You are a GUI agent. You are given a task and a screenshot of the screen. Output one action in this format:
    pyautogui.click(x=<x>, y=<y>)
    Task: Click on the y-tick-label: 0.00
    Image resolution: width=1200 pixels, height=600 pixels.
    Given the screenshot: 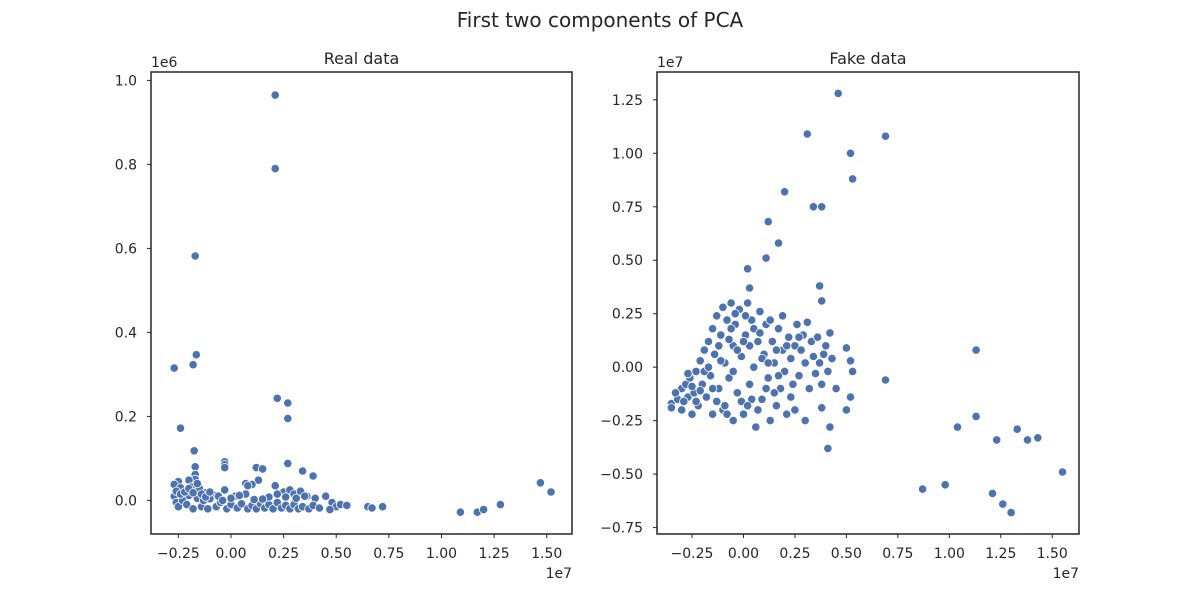 What is the action you would take?
    pyautogui.click(x=627, y=368)
    